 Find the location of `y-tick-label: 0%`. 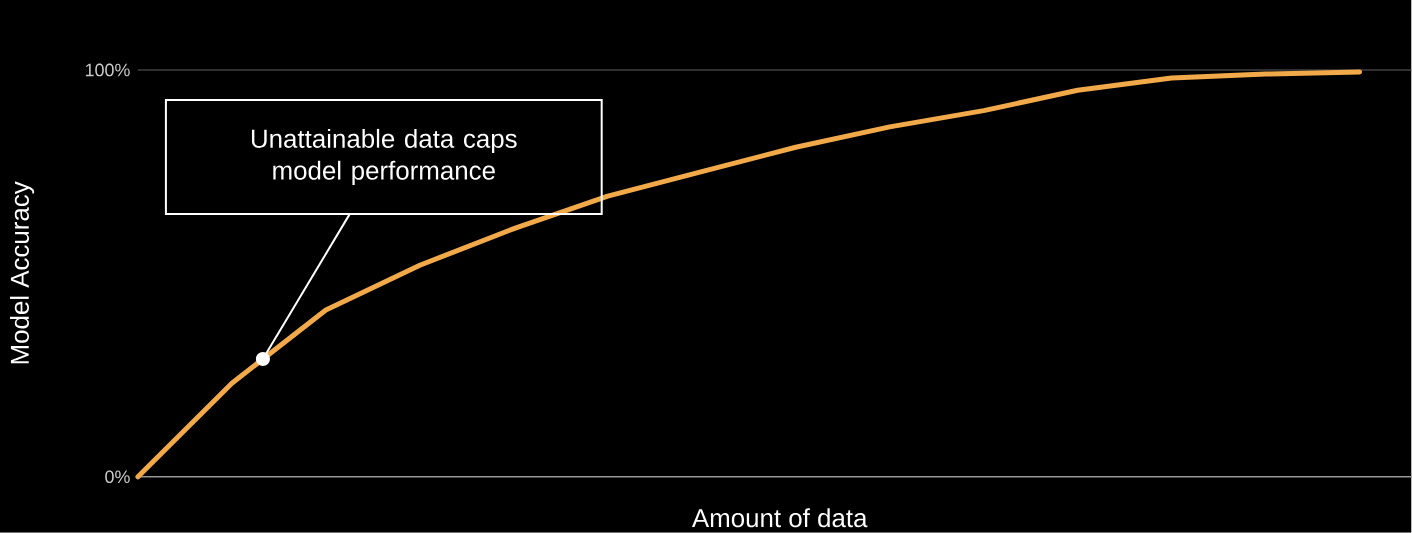

y-tick-label: 0% is located at coordinates (117, 477).